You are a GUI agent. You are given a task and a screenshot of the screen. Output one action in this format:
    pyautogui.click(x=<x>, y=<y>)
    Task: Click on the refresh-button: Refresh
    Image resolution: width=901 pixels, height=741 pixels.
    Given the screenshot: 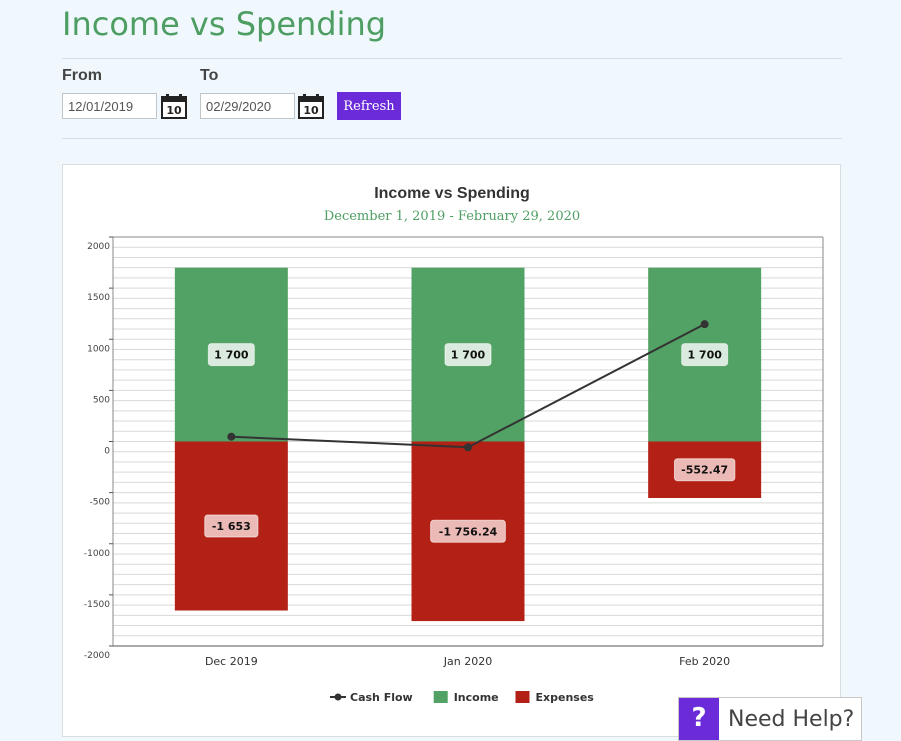 What is the action you would take?
    pyautogui.click(x=369, y=106)
    